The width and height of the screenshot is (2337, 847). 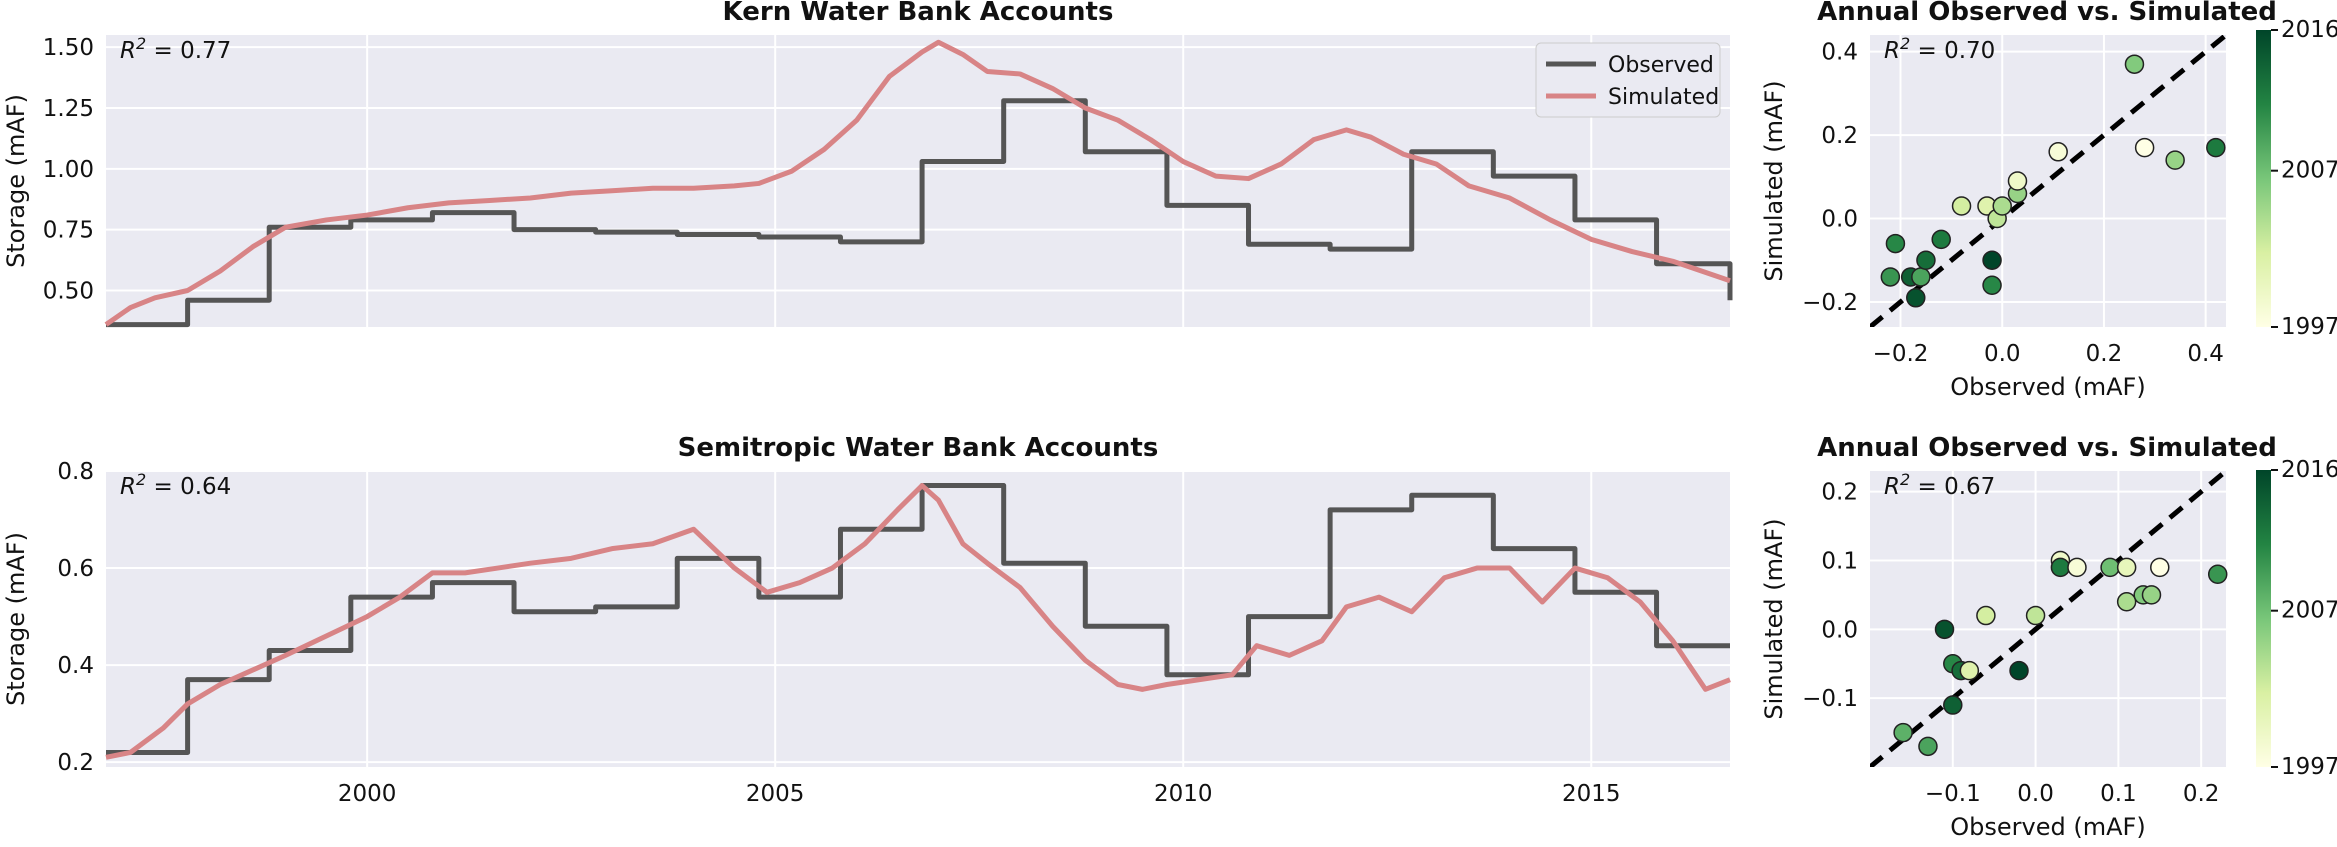 What do you see at coordinates (2263, 178) in the screenshot?
I see `kern-sc-colorbar` at bounding box center [2263, 178].